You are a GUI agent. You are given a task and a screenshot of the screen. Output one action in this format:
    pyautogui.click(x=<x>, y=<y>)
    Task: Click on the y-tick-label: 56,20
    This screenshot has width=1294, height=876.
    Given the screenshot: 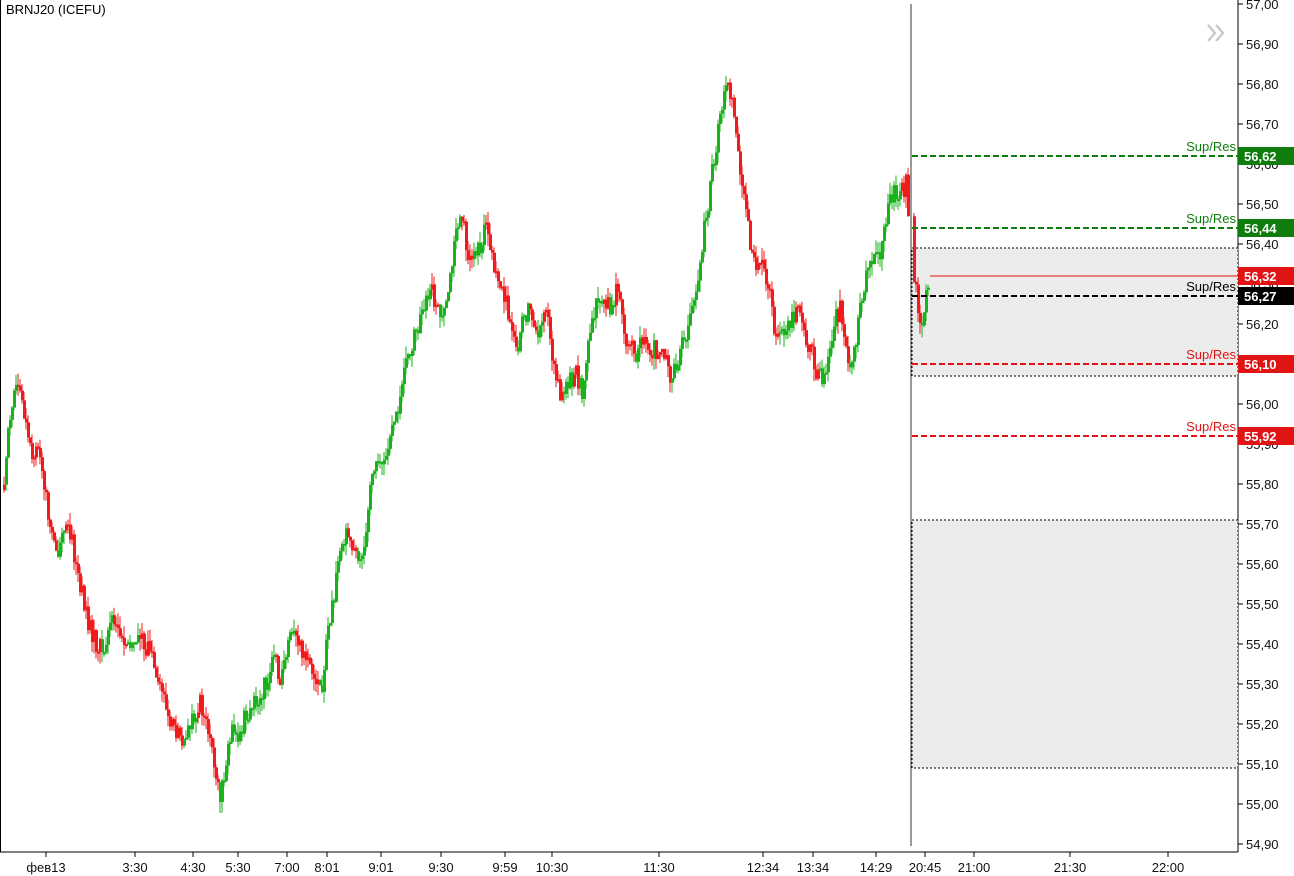 What is the action you would take?
    pyautogui.click(x=1262, y=324)
    